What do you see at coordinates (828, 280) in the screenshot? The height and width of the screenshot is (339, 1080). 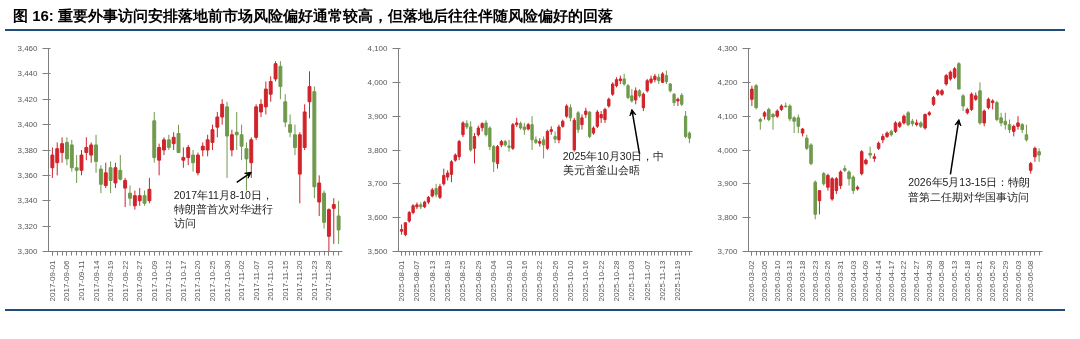 I see `x-tick-label: 2026-03-26` at bounding box center [828, 280].